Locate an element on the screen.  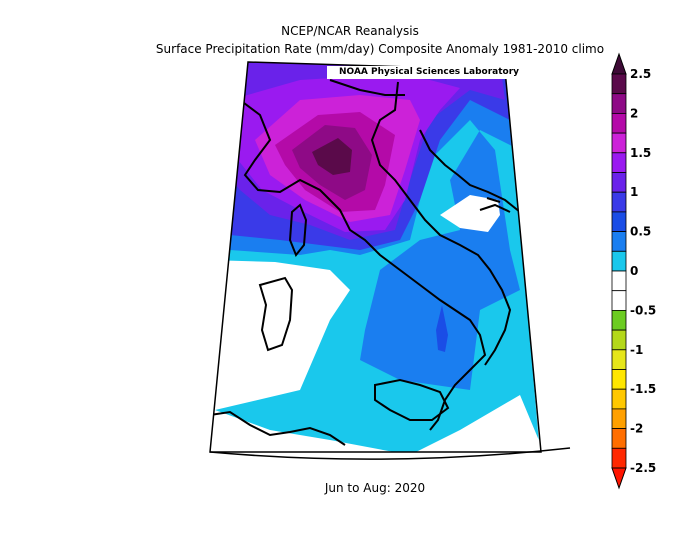
colorbar-label: -2 is located at coordinates (636, 429).